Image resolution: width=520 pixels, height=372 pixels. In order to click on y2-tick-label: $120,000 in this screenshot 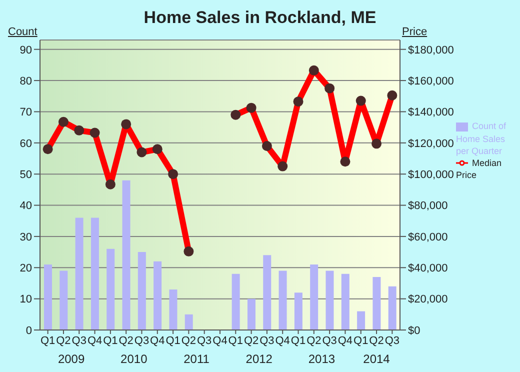, I will do `click(431, 144)`.